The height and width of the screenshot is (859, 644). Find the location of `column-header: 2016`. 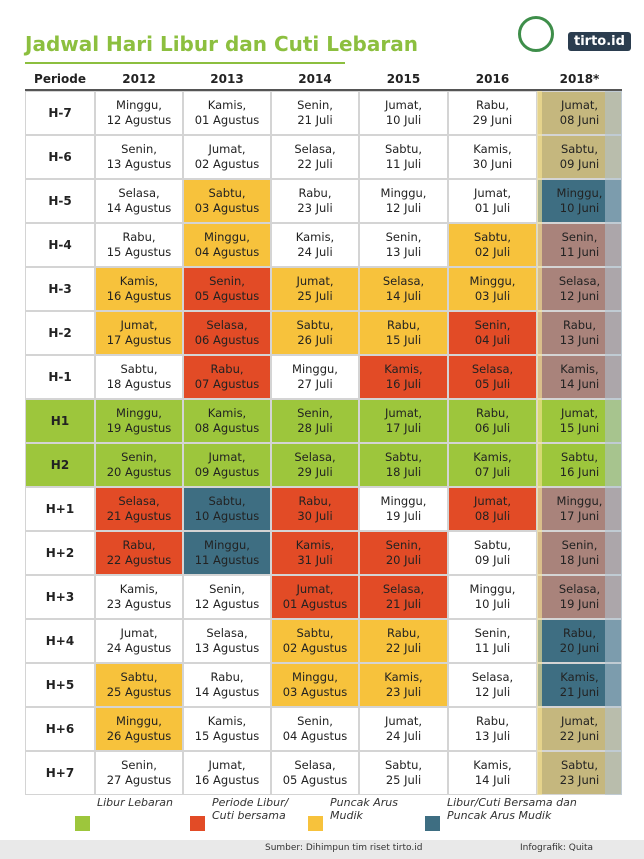

column-header: 2016 is located at coordinates (492, 80).